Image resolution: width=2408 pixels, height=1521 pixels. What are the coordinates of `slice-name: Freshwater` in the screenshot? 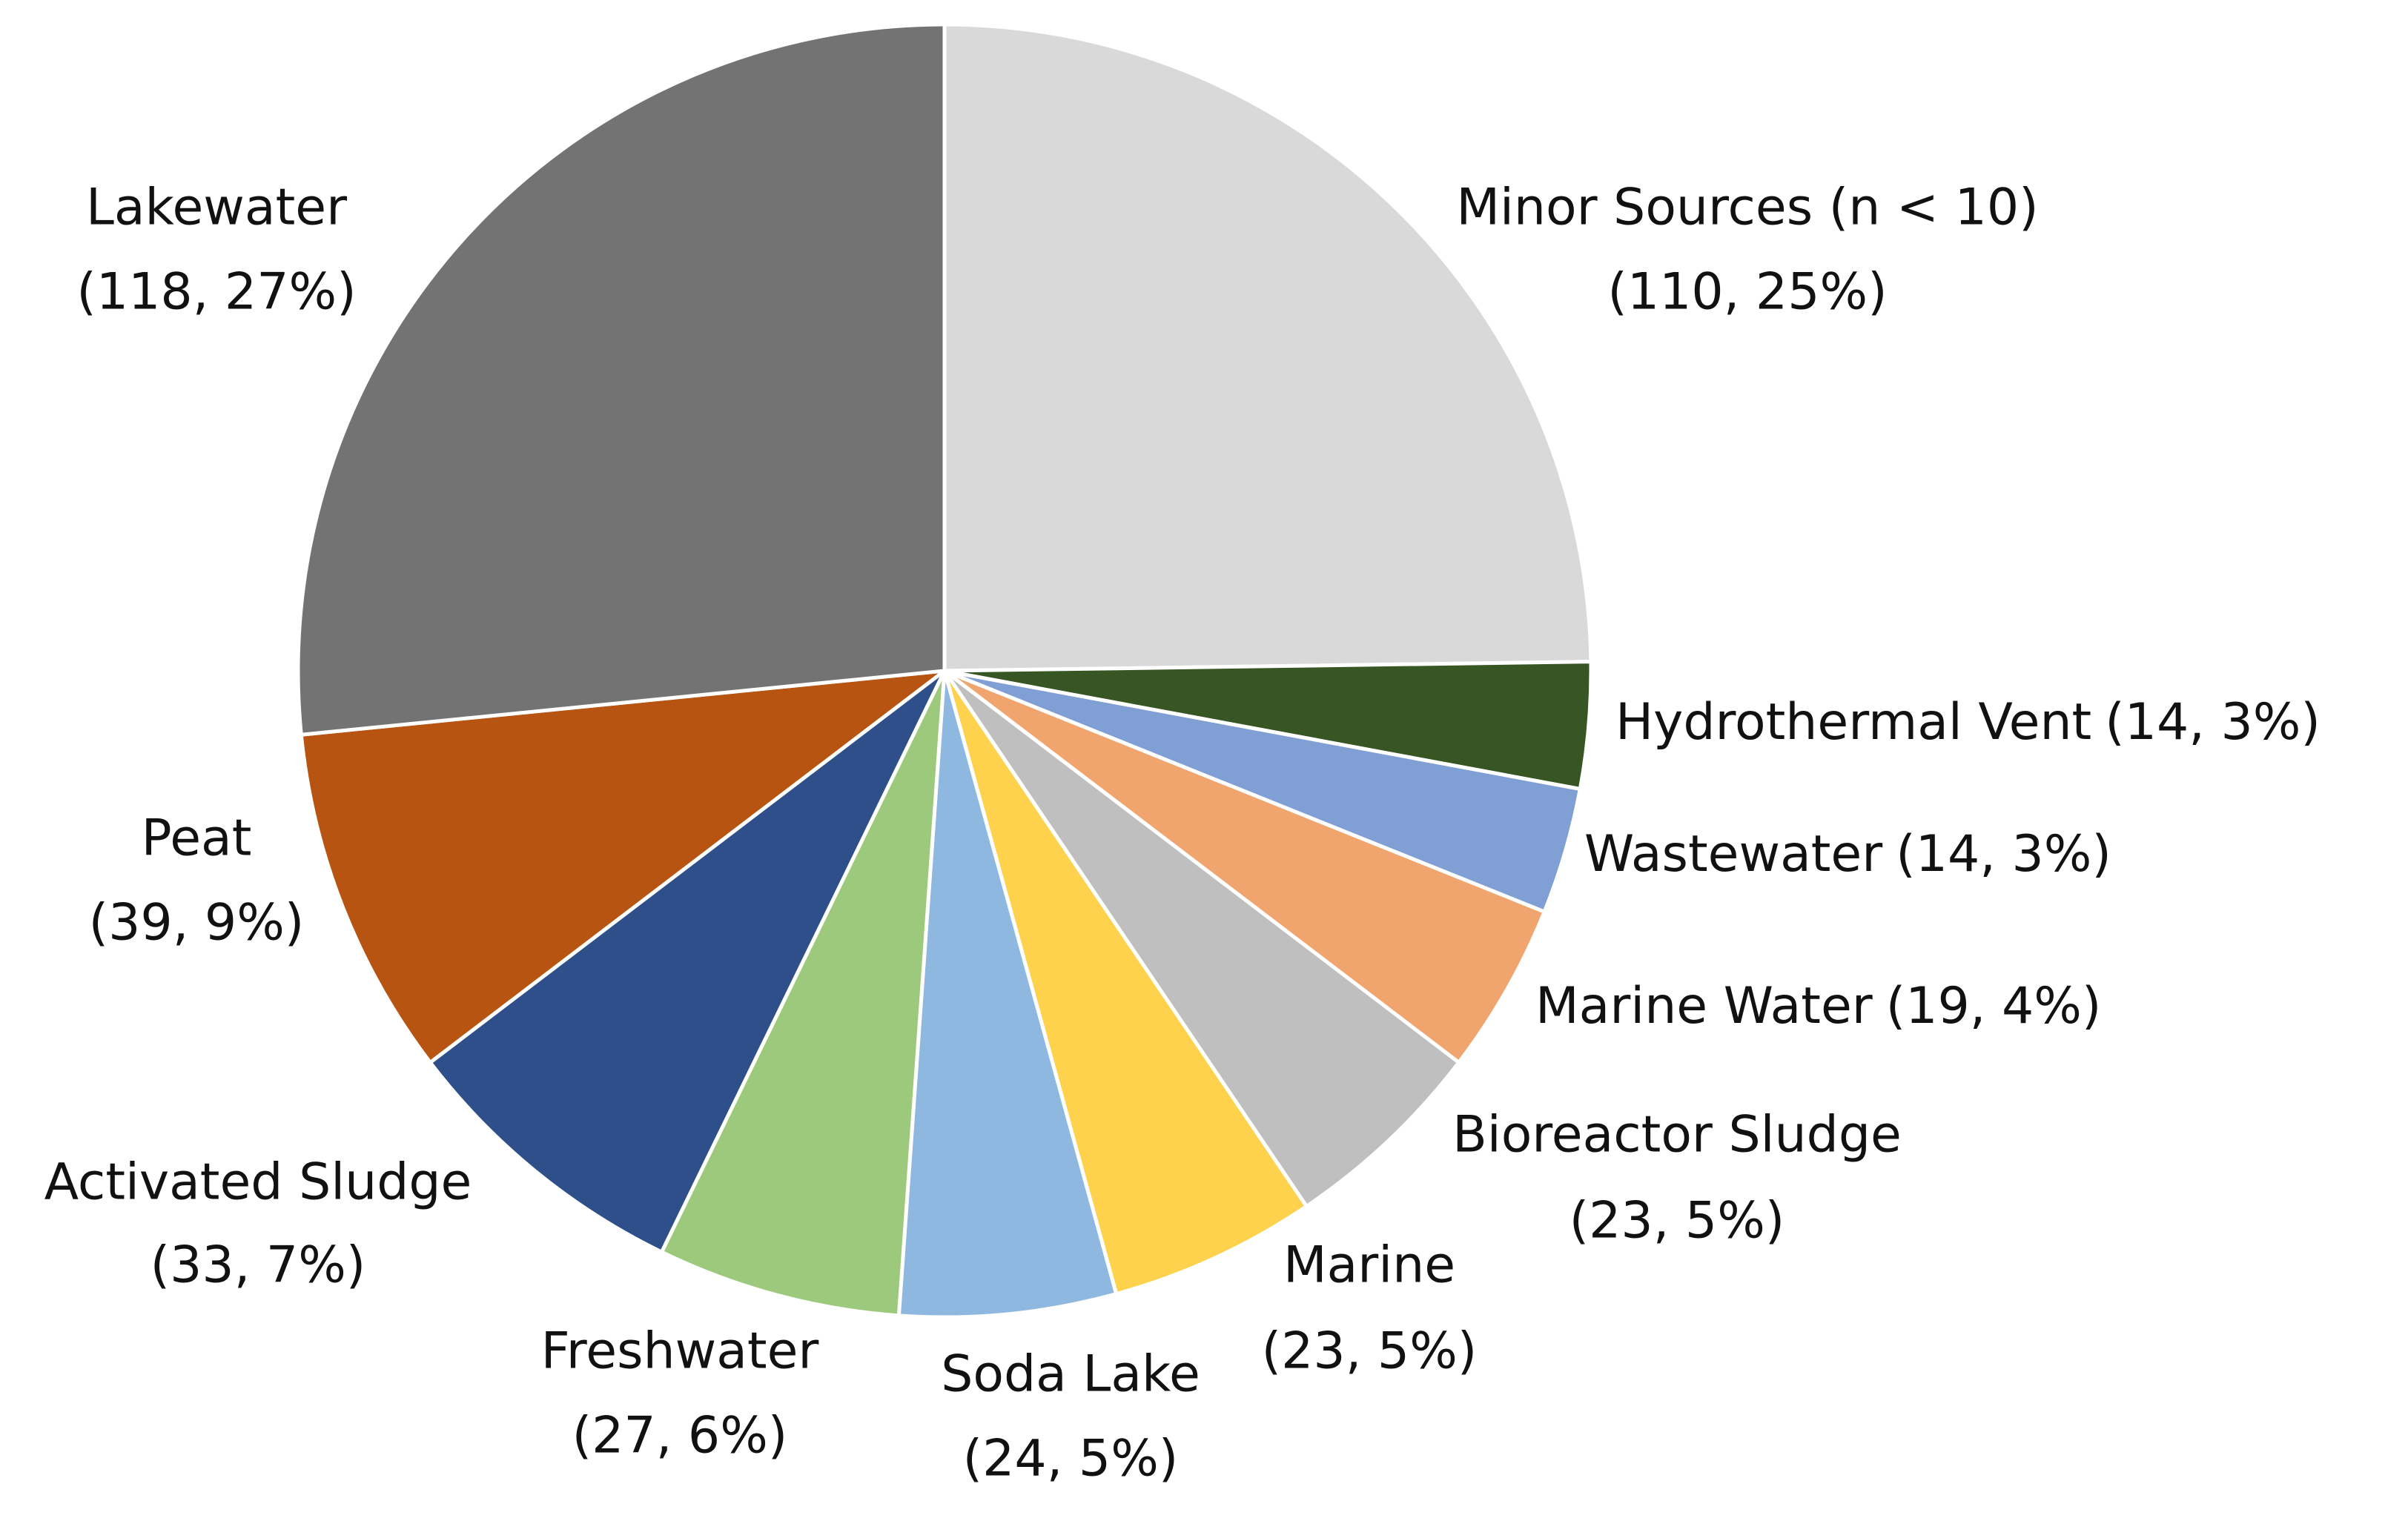 It's located at (680, 1351).